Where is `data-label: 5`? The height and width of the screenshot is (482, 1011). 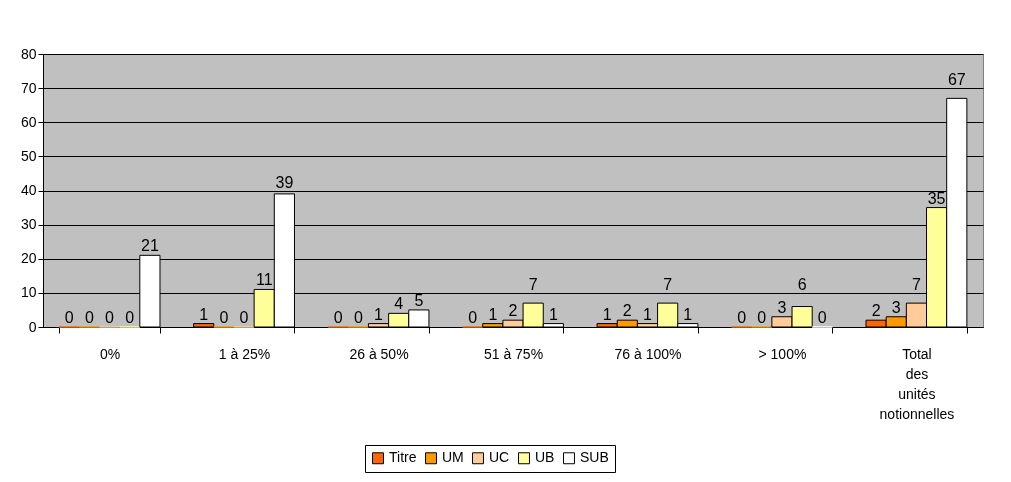
data-label: 5 is located at coordinates (419, 300).